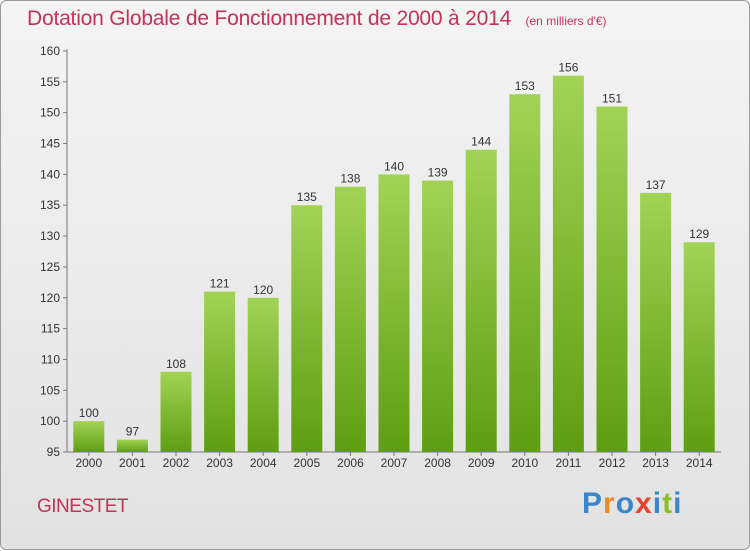  What do you see at coordinates (481, 463) in the screenshot?
I see `x-tick-label: 2009` at bounding box center [481, 463].